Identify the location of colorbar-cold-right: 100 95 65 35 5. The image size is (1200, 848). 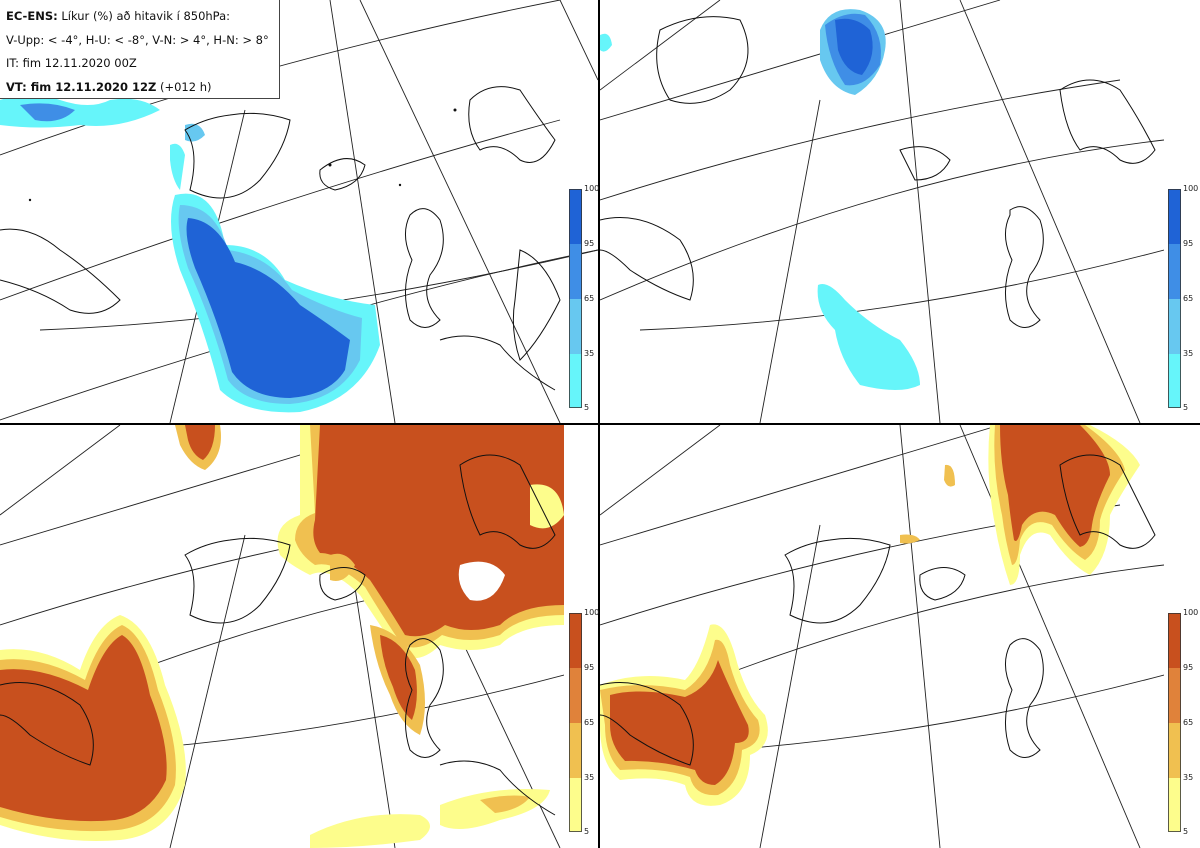
(1183, 298).